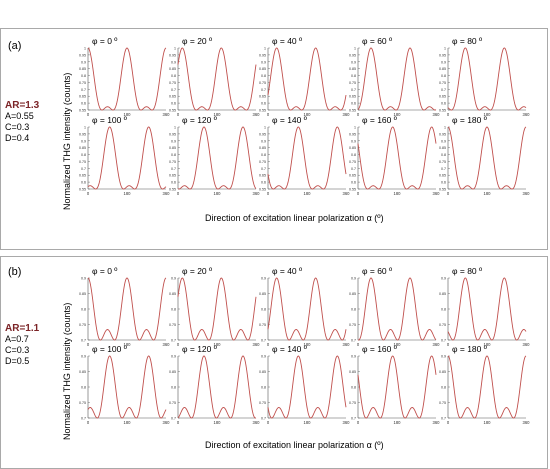 Image resolution: width=550 pixels, height=469 pixels. What do you see at coordinates (199, 120) in the screenshot?
I see `subplot-title-pa-120: φ = 120 º` at bounding box center [199, 120].